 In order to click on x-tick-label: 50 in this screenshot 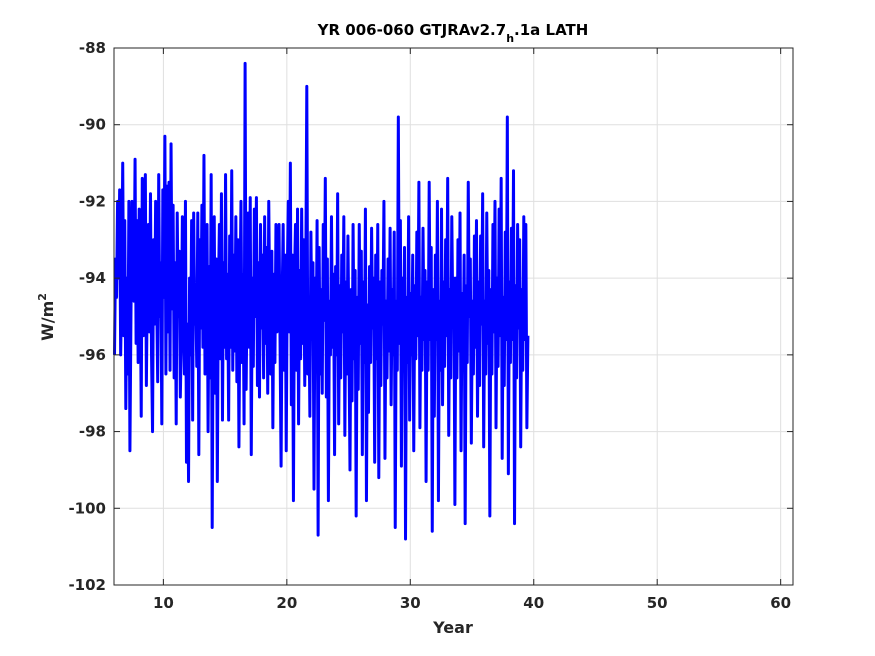, I will do `click(657, 603)`.